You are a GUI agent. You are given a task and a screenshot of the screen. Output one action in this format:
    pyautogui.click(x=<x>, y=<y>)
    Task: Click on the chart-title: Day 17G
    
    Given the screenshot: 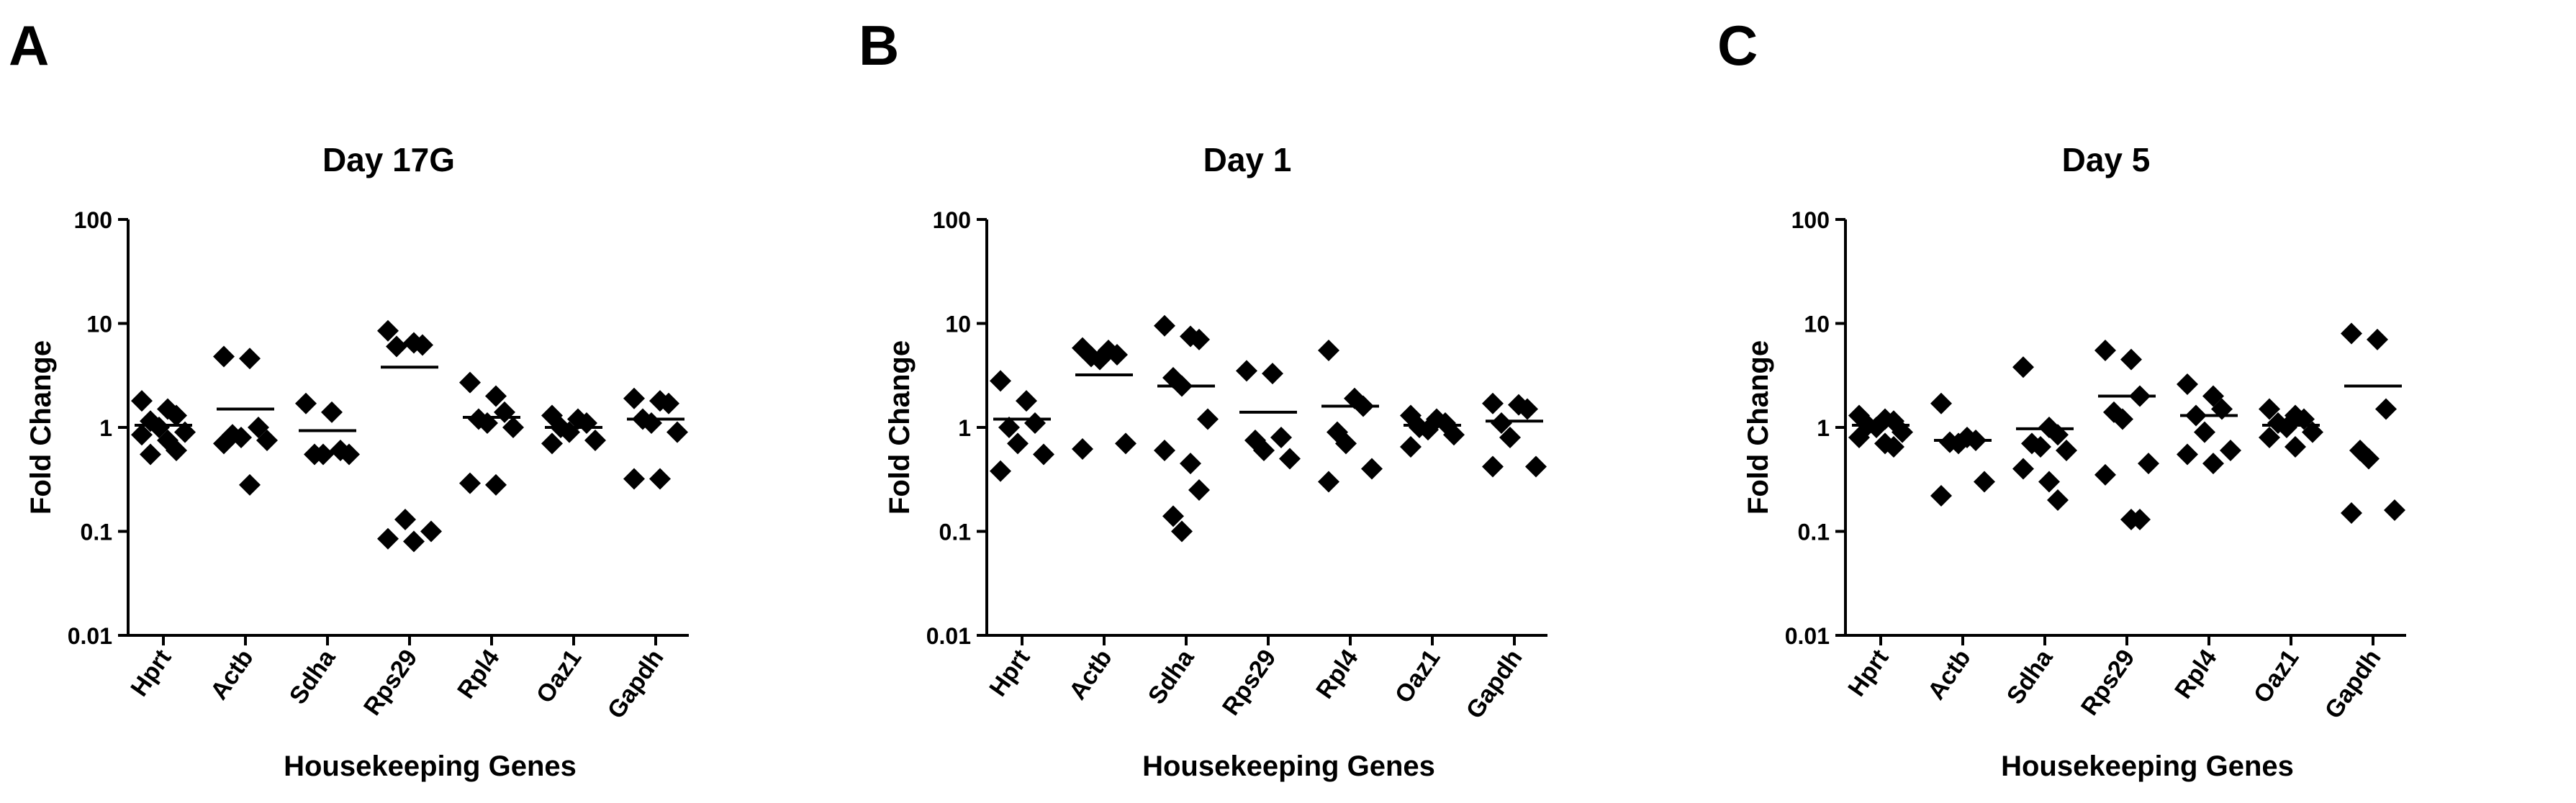 What is the action you would take?
    pyautogui.click(x=388, y=159)
    